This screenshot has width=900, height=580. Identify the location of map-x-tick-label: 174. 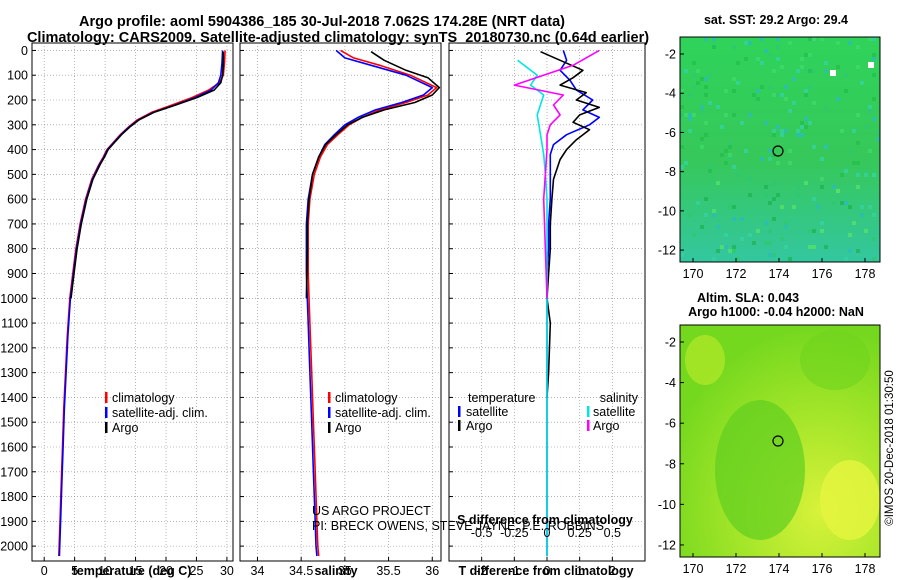
(779, 569).